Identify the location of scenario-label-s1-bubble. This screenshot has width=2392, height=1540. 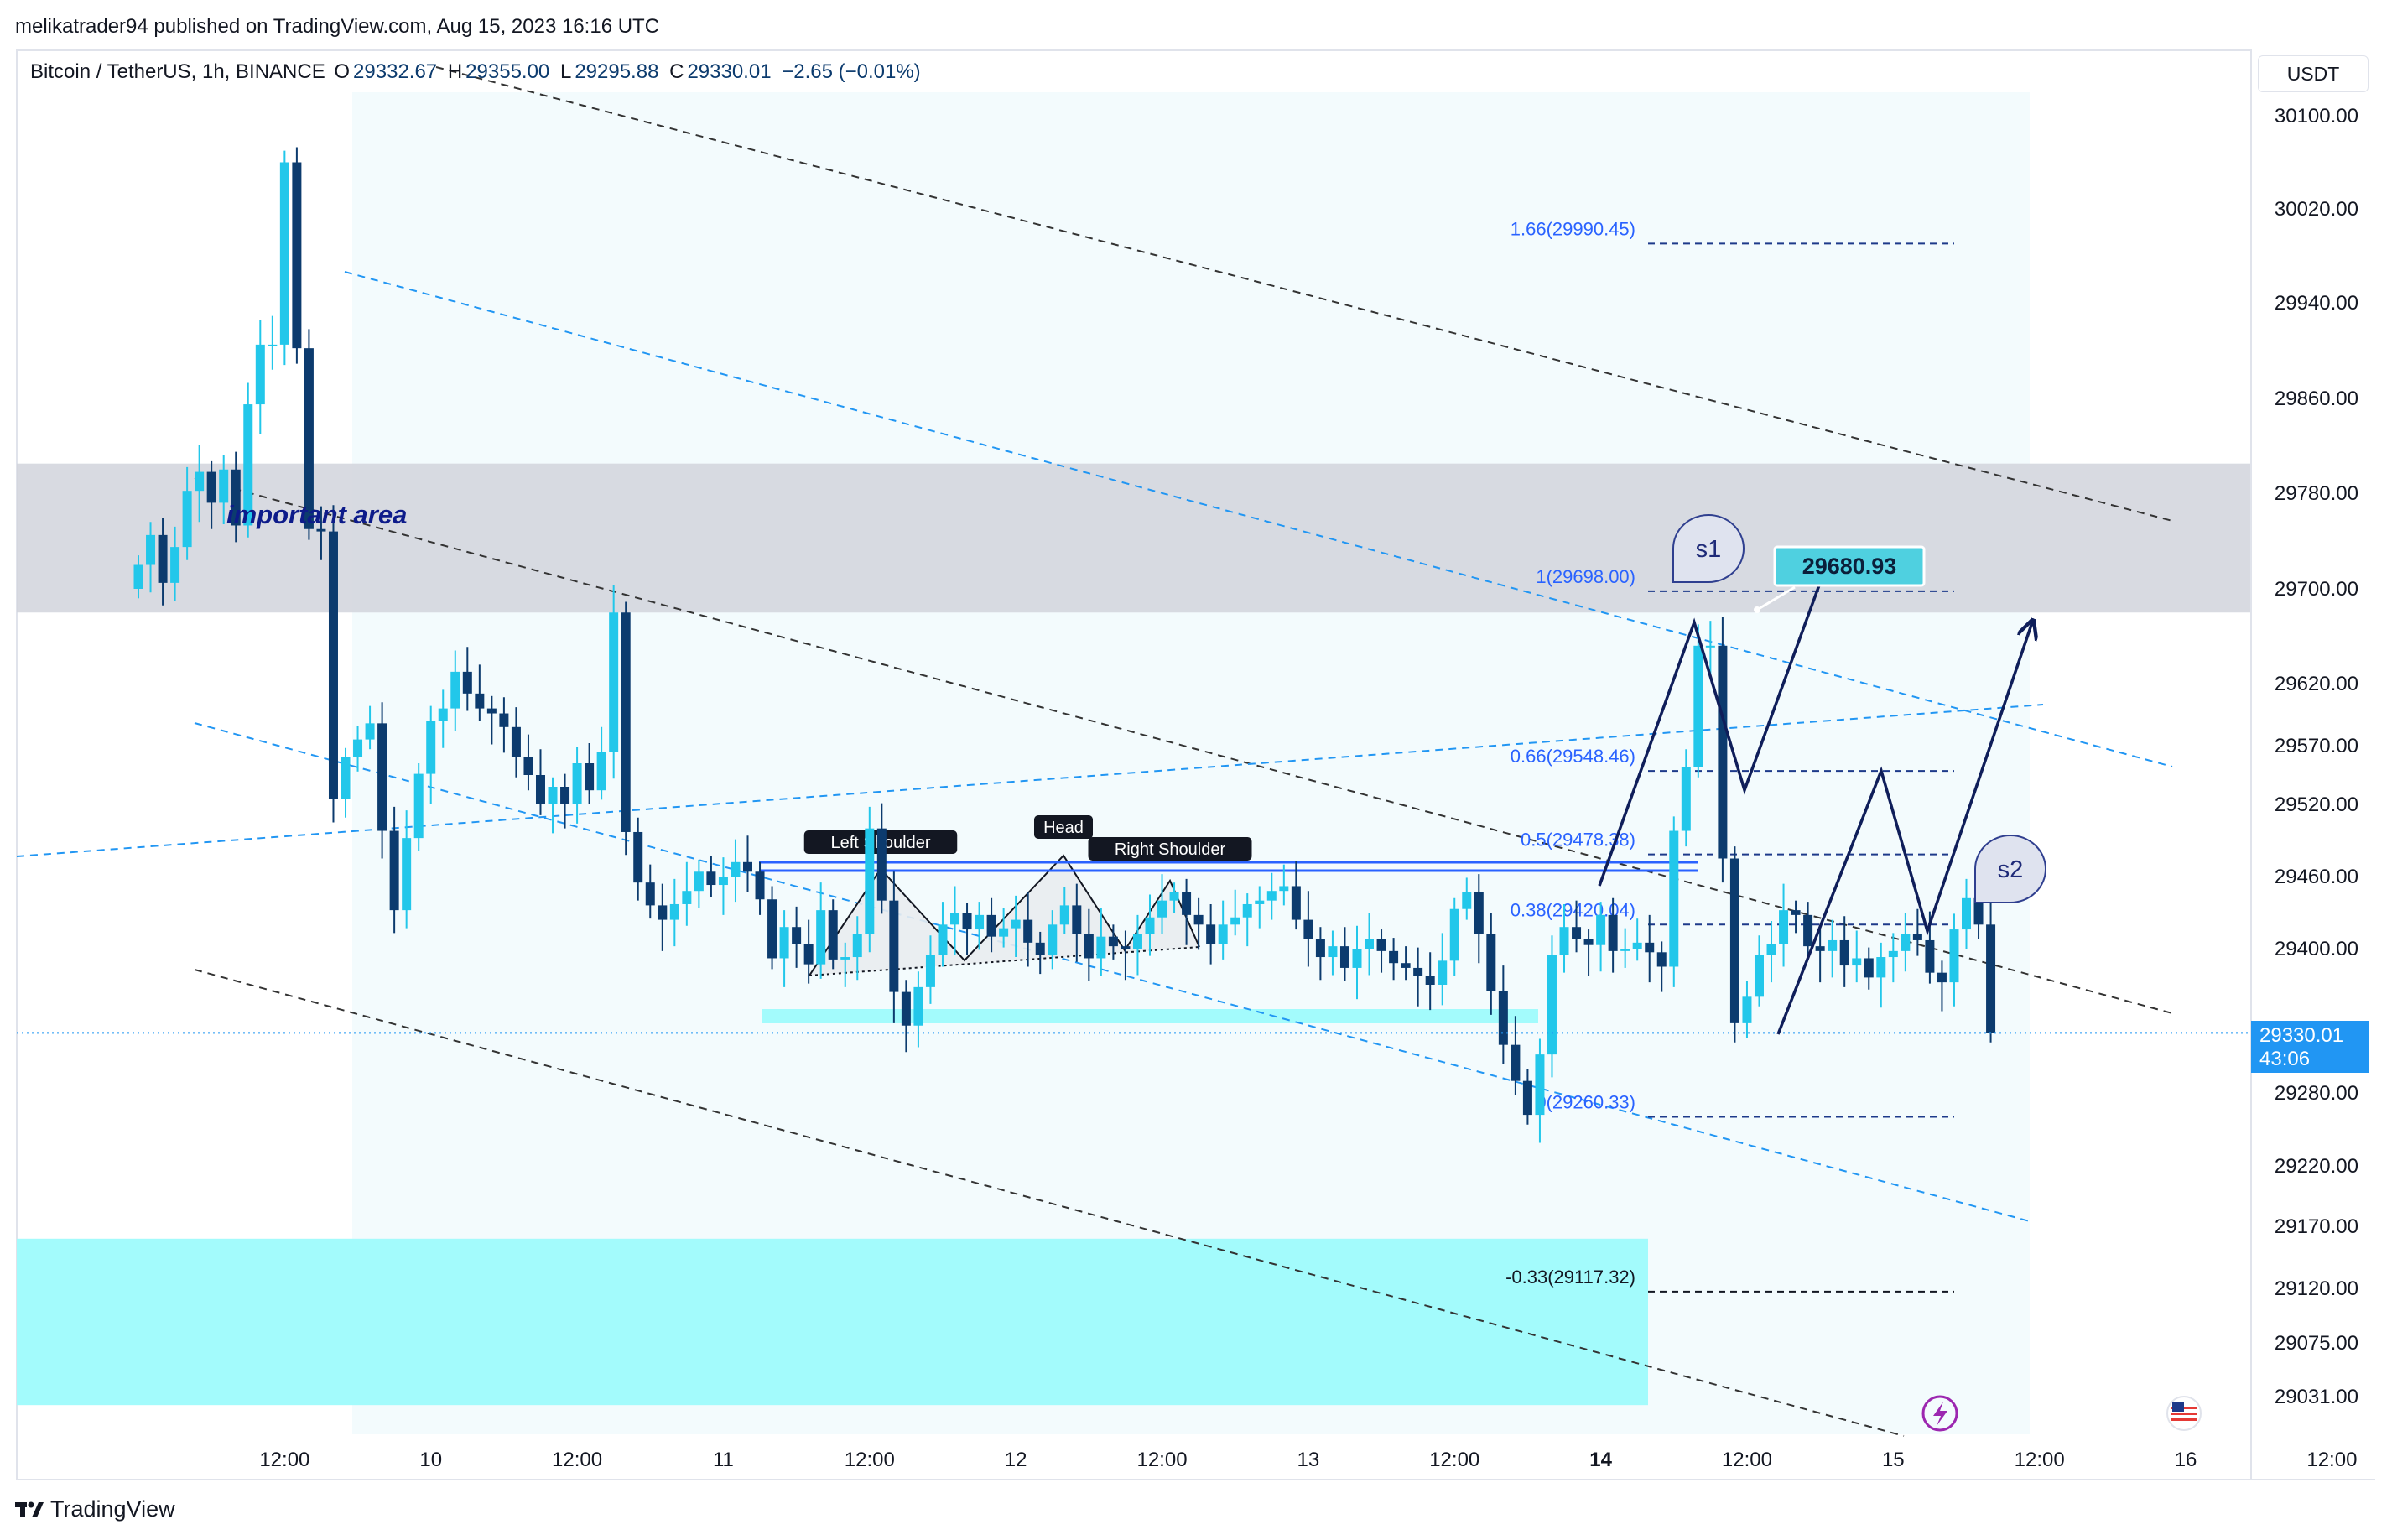
(1709, 548).